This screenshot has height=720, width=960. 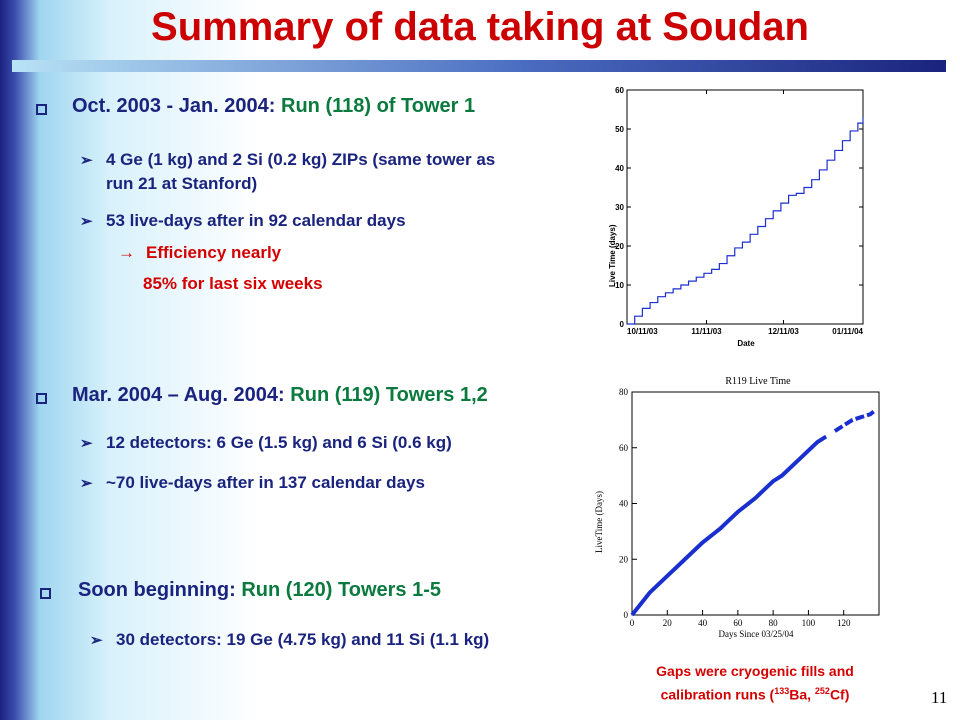 What do you see at coordinates (126, 252) in the screenshot?
I see `arrow-right-icon: →` at bounding box center [126, 252].